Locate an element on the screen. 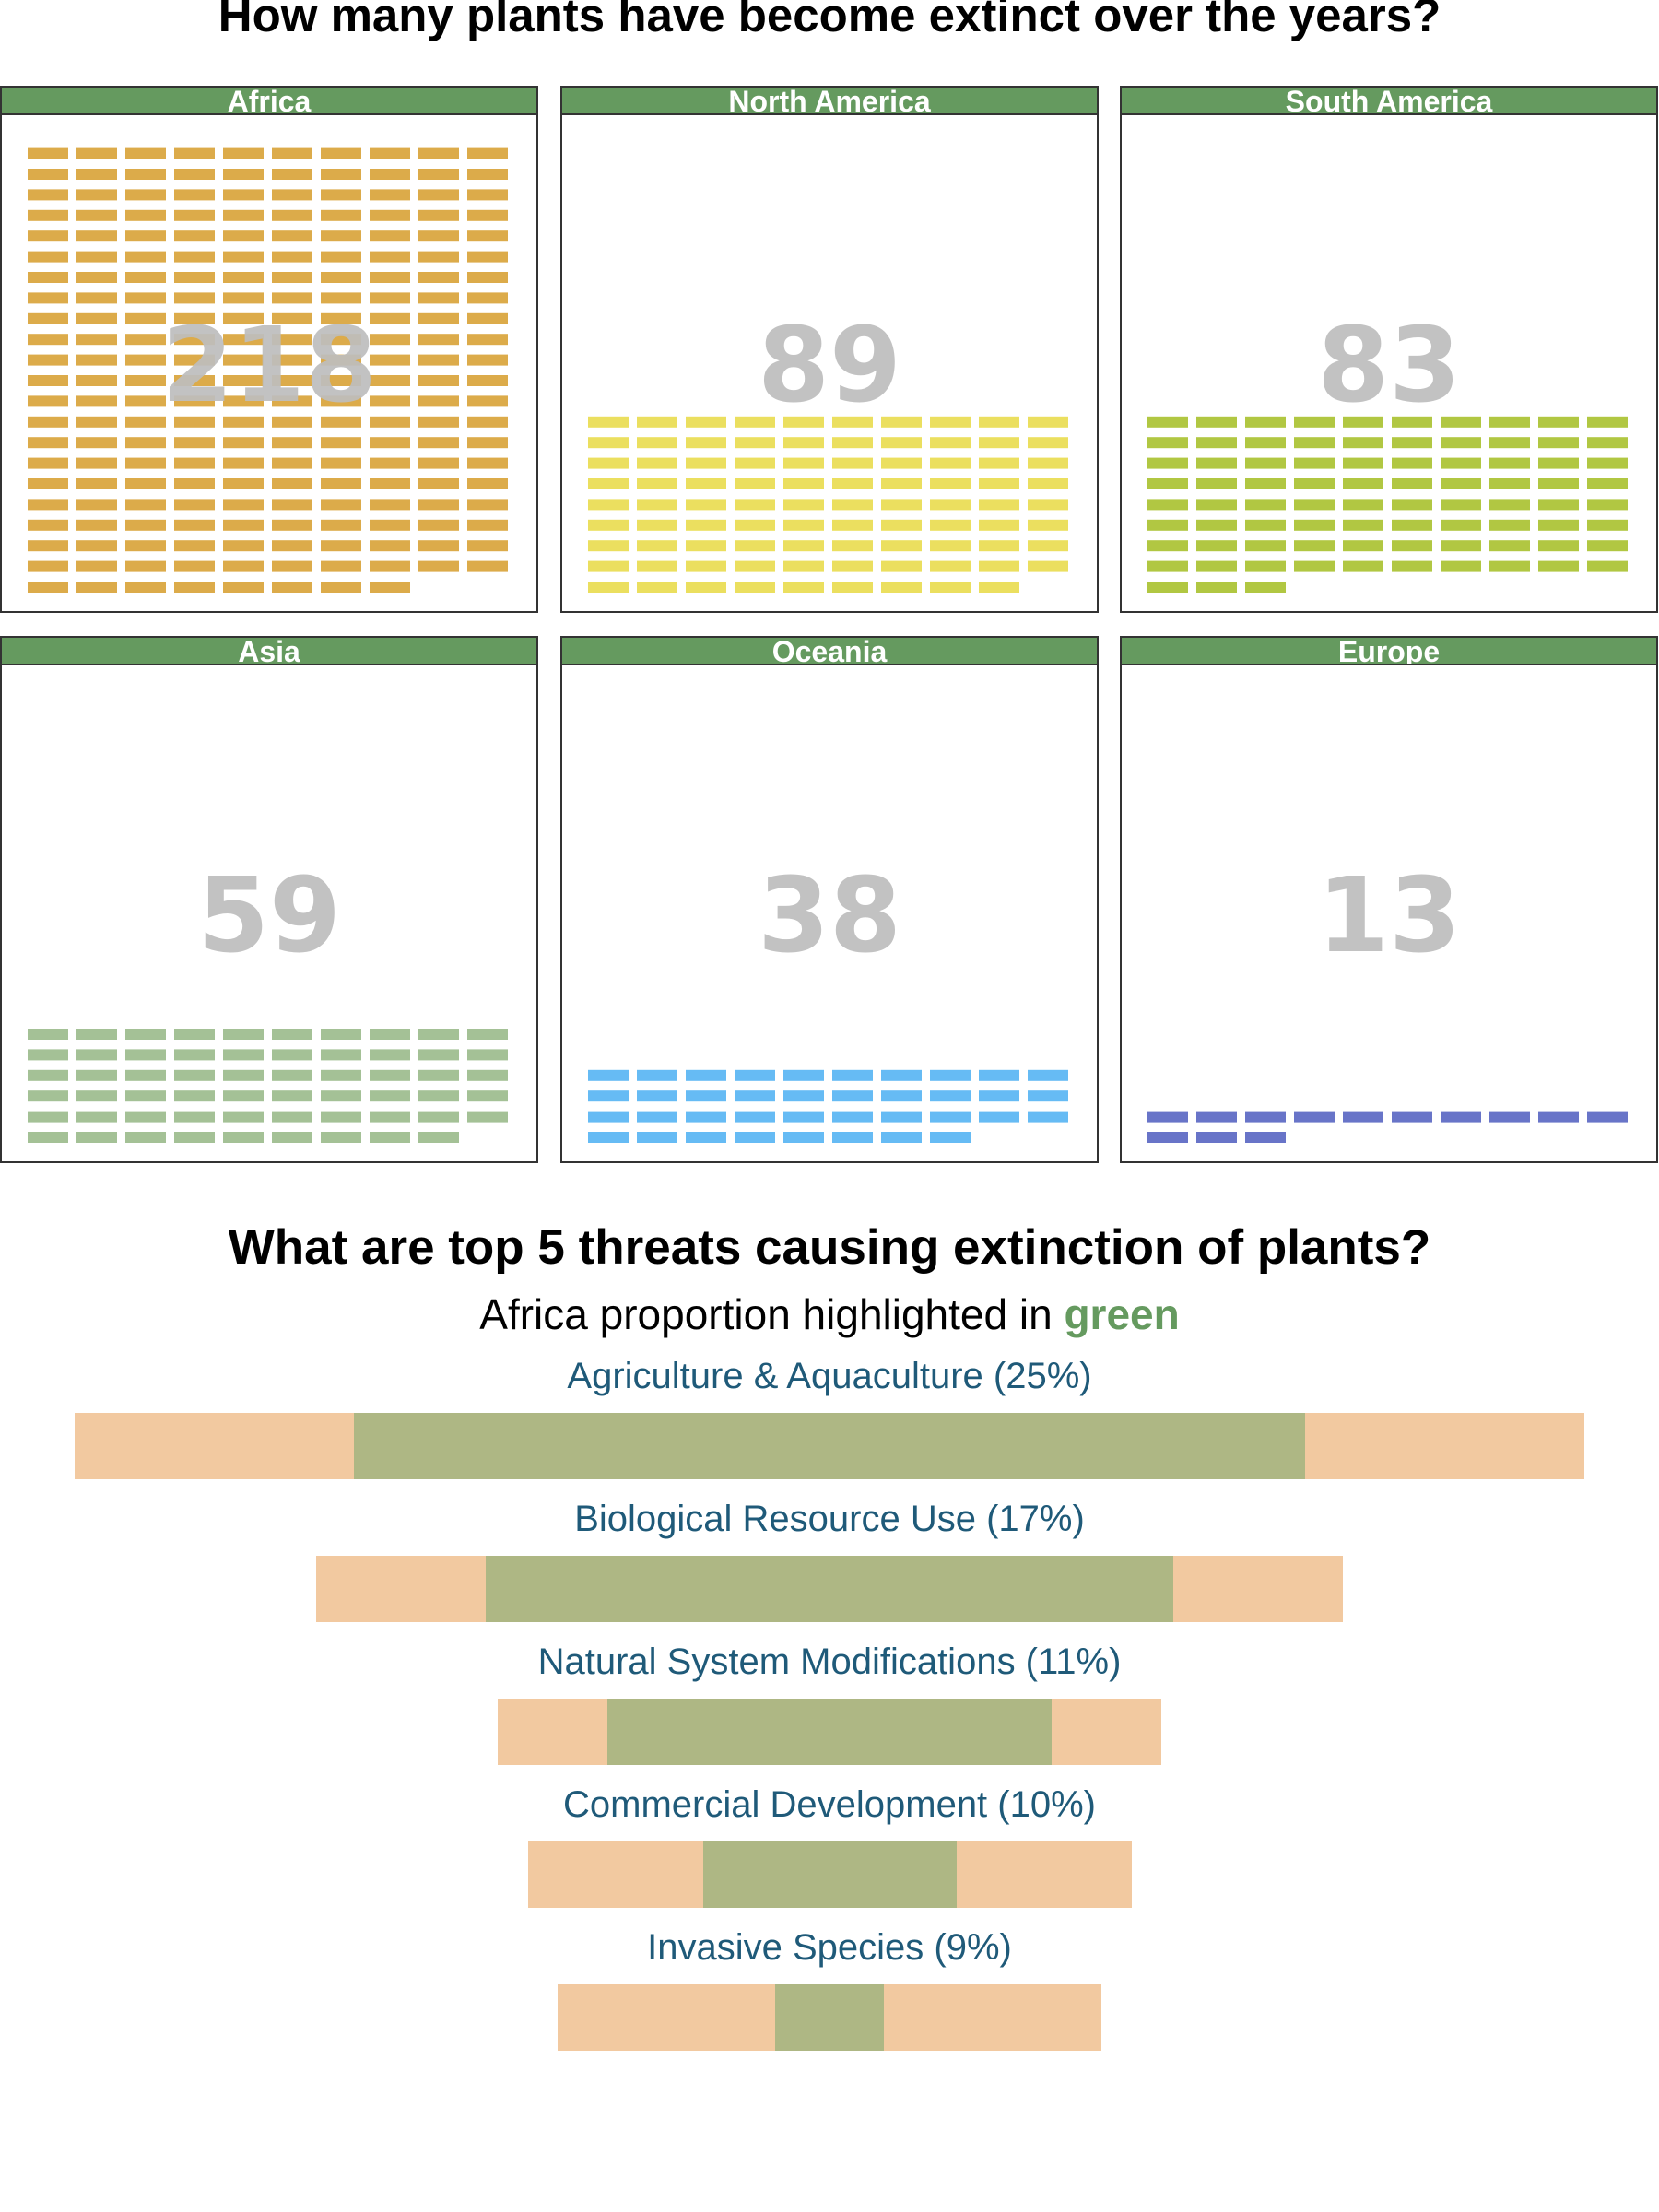  value-label-north-america: 89 is located at coordinates (829, 366).